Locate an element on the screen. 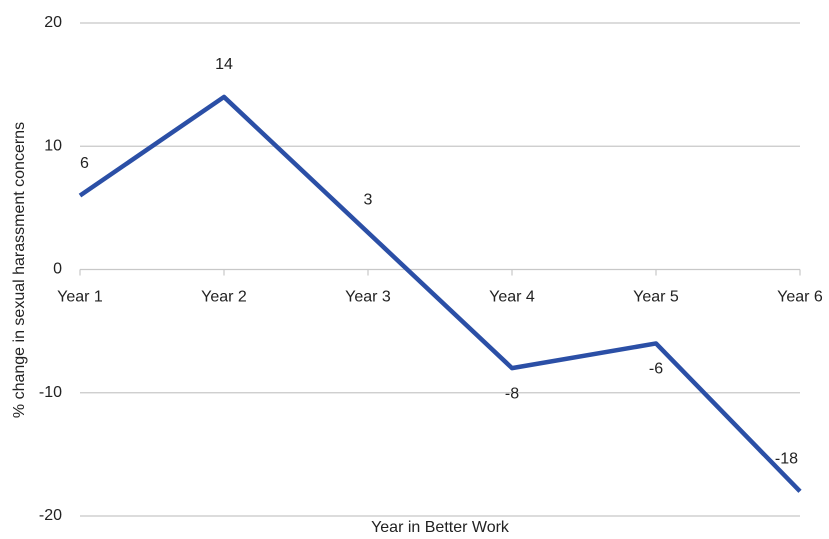 This screenshot has height=539, width=829. y-tick-label: -10 is located at coordinates (50, 392).